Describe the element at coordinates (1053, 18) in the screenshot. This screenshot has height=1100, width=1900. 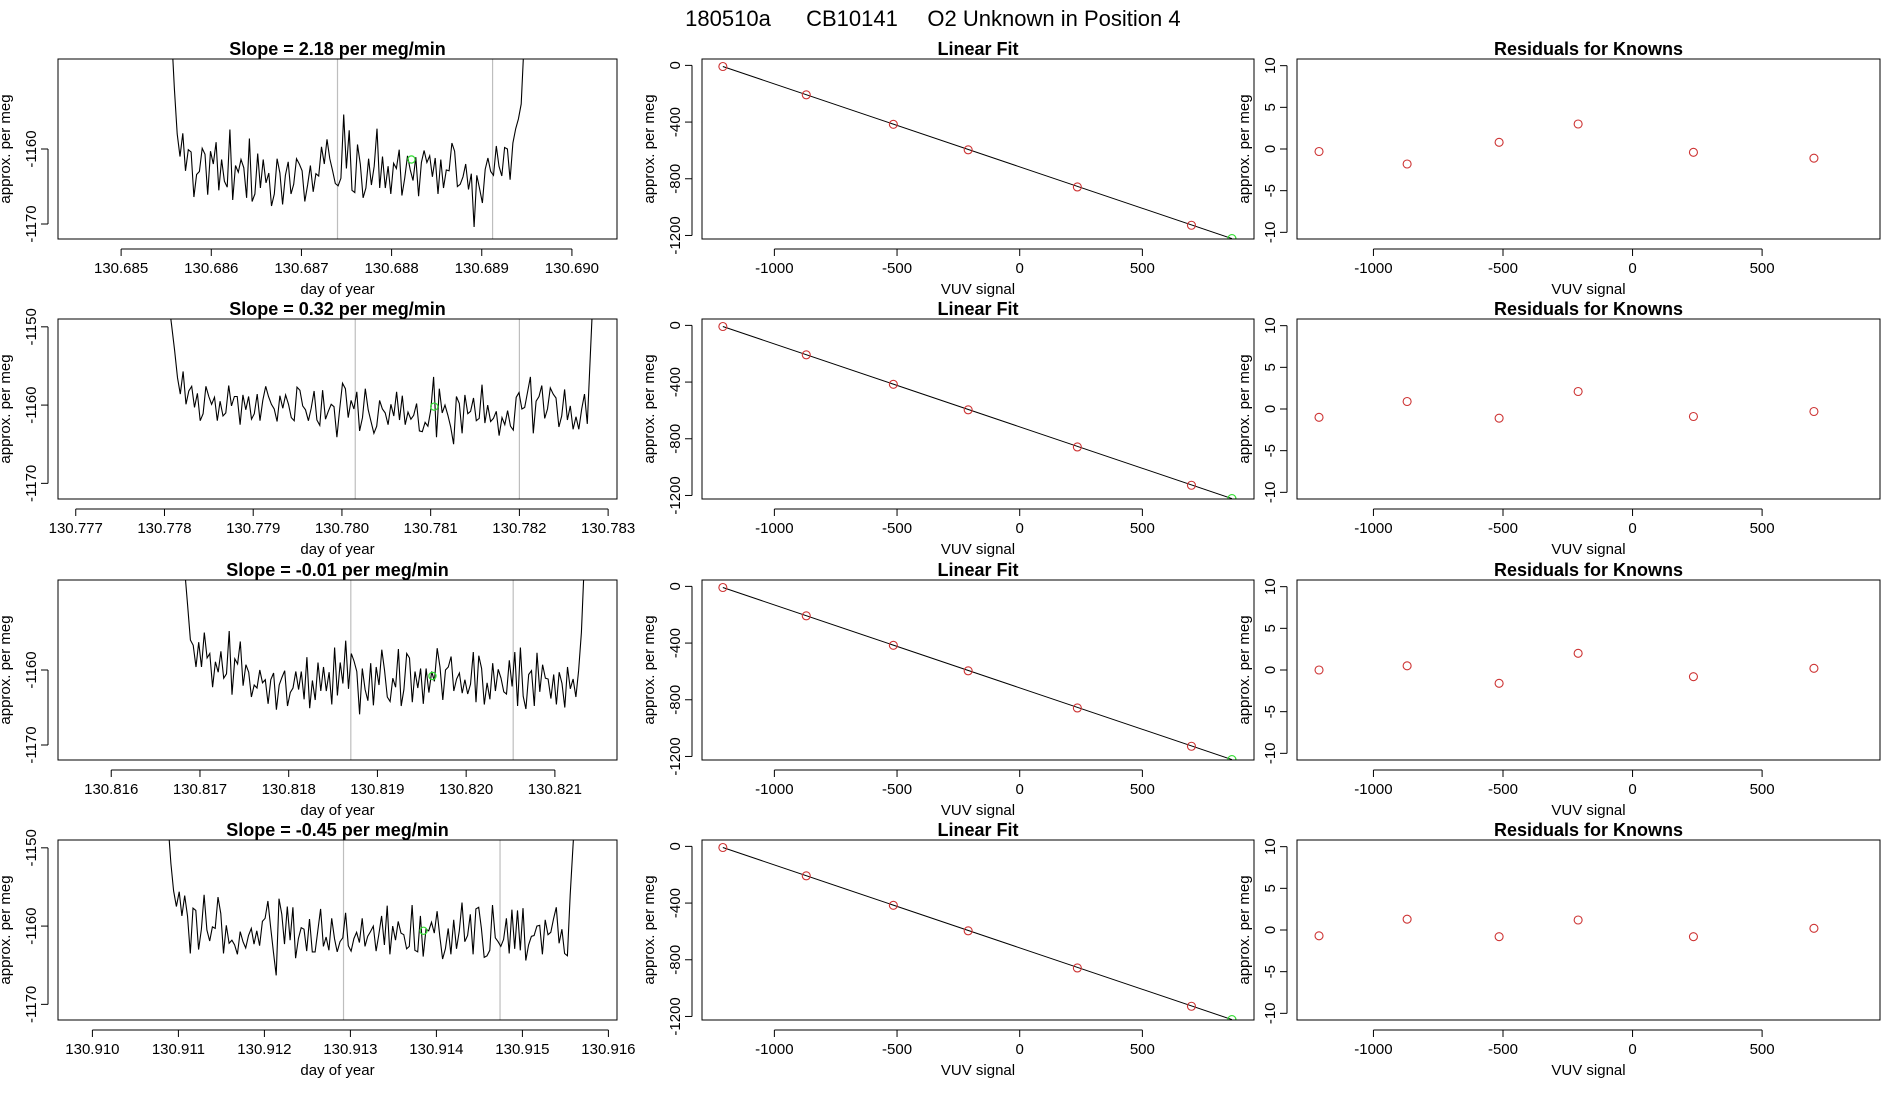
I see `figure-title-description: O2 Unknown in Position 4` at that location.